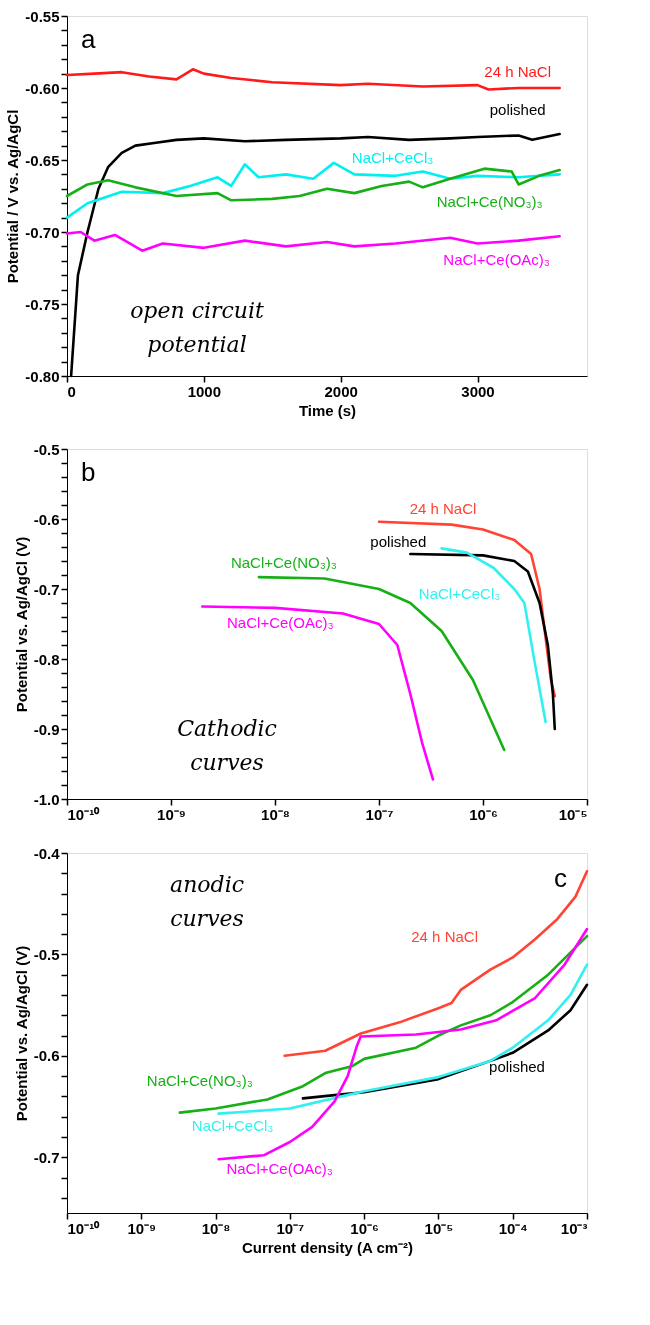 The image size is (650, 1325). Describe the element at coordinates (42, 232) in the screenshot. I see `y-tick-label: -0.70` at that location.